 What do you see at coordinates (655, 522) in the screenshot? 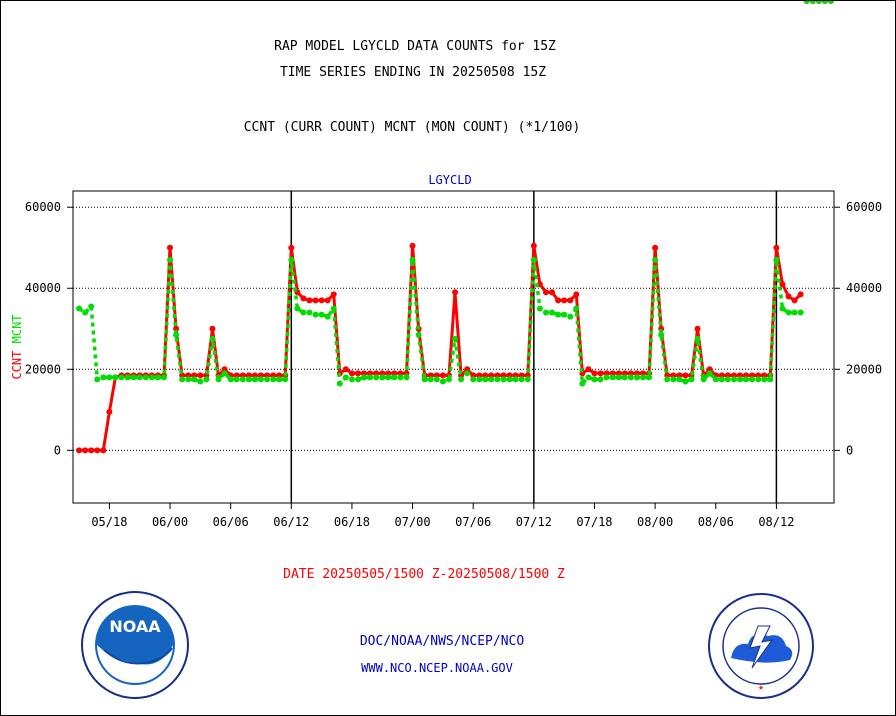
I see `x-tick-label: 08/00` at bounding box center [655, 522].